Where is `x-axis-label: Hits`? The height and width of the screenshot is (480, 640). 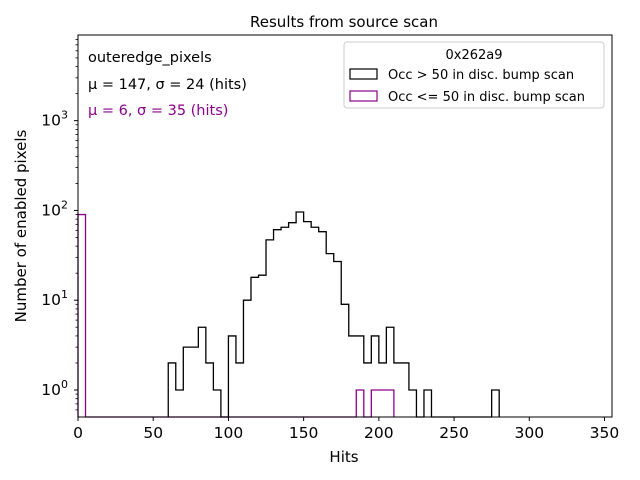 x-axis-label: Hits is located at coordinates (343, 457).